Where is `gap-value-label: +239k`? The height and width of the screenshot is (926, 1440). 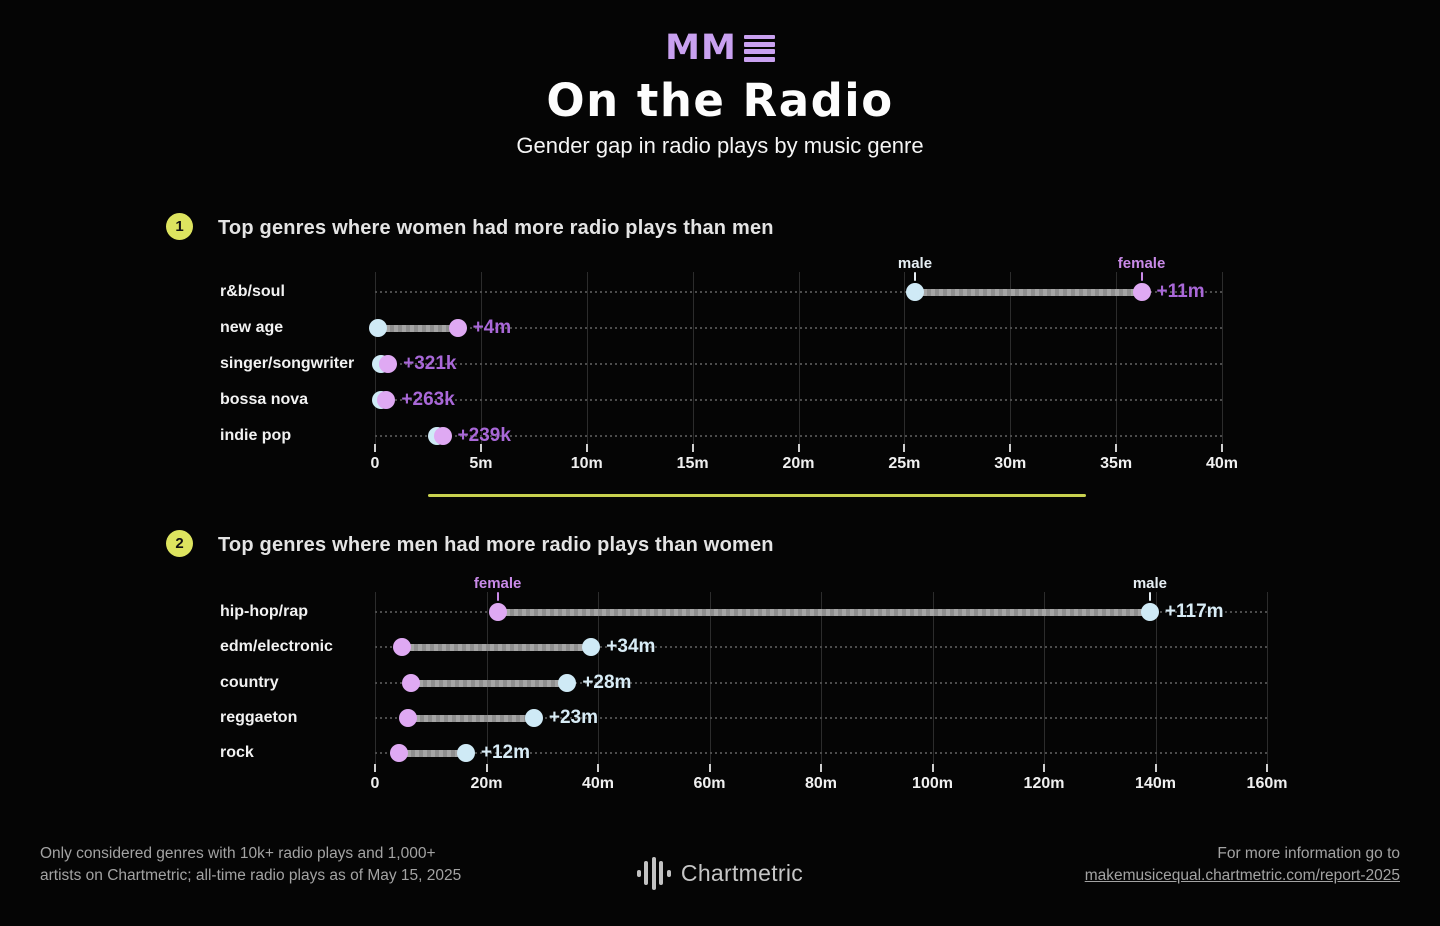 gap-value-label: +239k is located at coordinates (484, 435).